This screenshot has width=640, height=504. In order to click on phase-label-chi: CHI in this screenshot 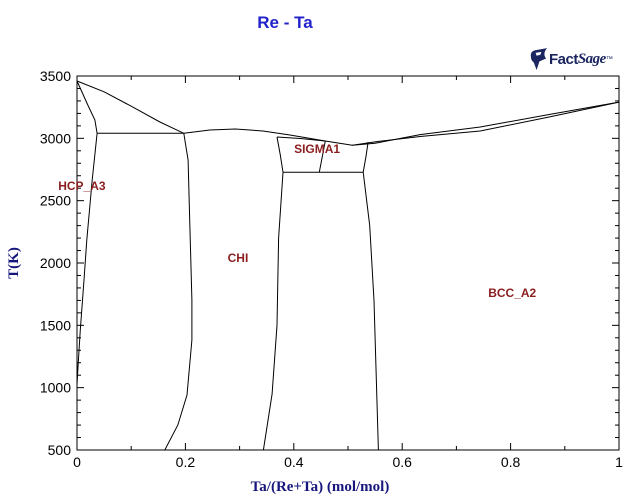, I will do `click(238, 258)`.